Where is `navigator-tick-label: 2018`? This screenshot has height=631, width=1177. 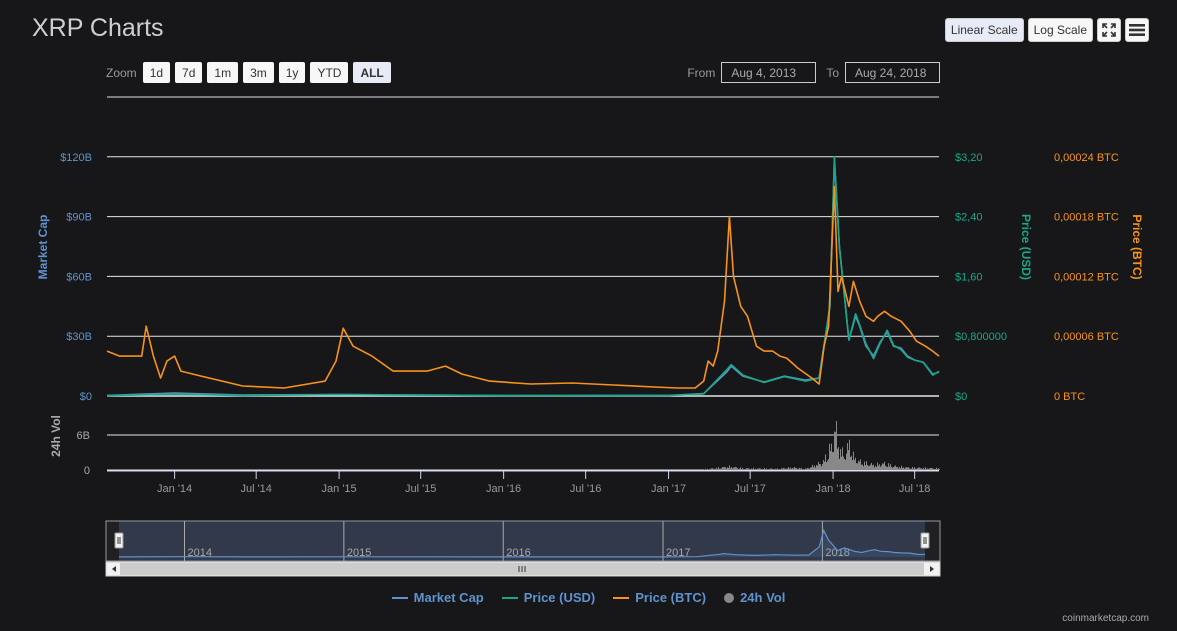
navigator-tick-label: 2018 is located at coordinates (837, 553).